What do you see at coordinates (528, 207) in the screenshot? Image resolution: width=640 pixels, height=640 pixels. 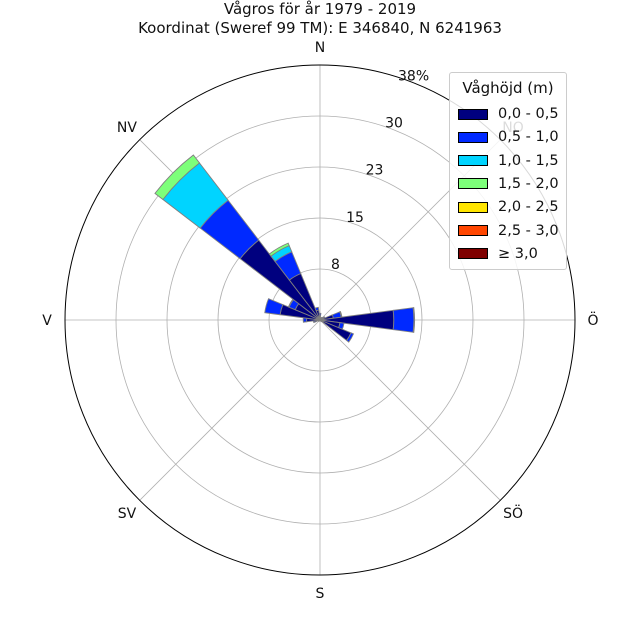 I see `legend-label: 2,0 - 2,5` at bounding box center [528, 207].